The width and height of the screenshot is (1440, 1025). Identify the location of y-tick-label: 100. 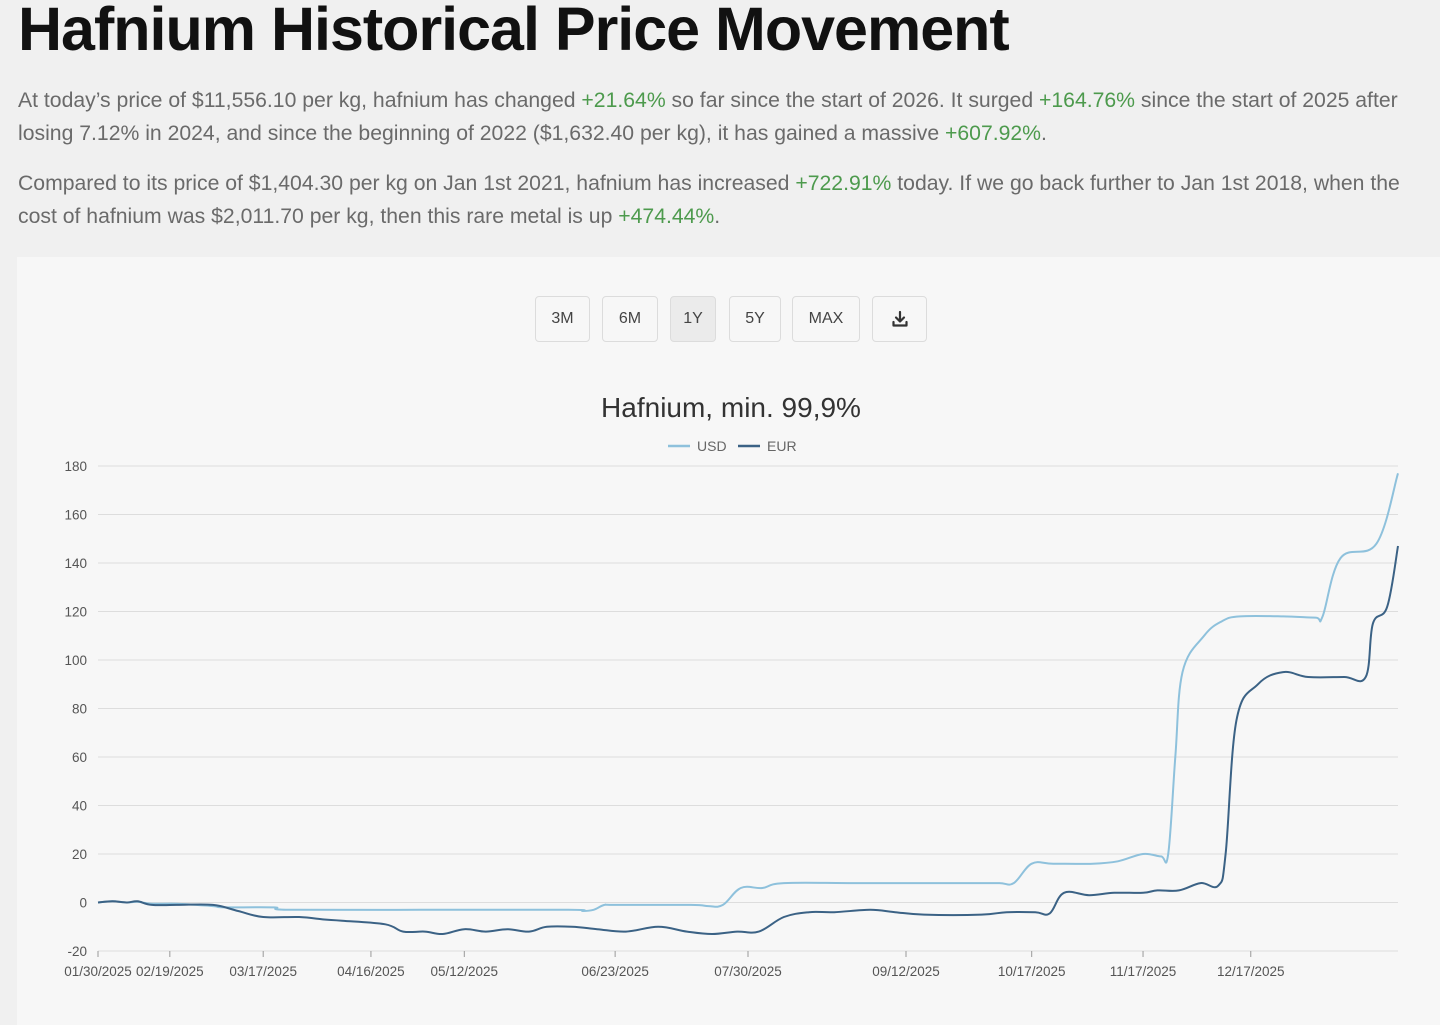
(75, 660).